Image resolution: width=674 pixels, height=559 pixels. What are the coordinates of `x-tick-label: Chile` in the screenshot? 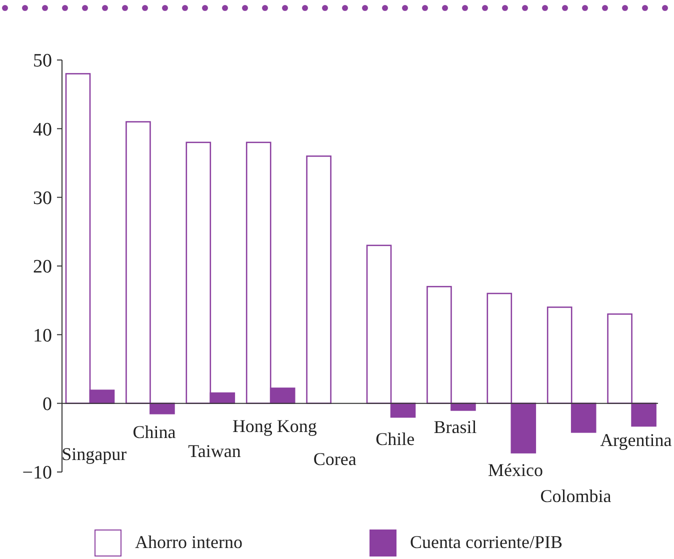 It's located at (395, 439).